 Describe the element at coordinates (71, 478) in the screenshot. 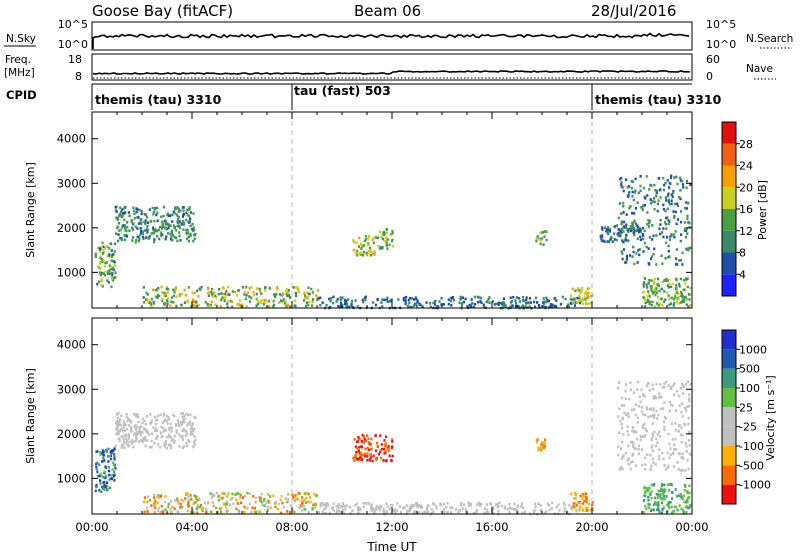

I see `y-tick-label: 1000` at that location.